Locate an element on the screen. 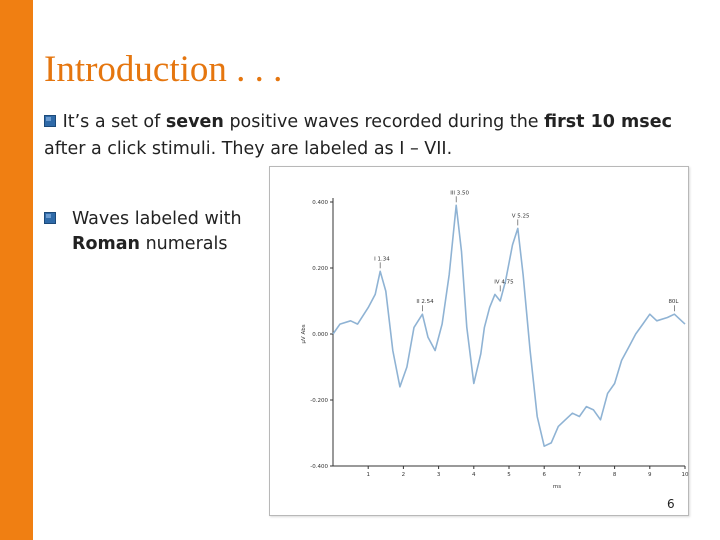  bullet1-bold-seven: seven is located at coordinates (194, 122).